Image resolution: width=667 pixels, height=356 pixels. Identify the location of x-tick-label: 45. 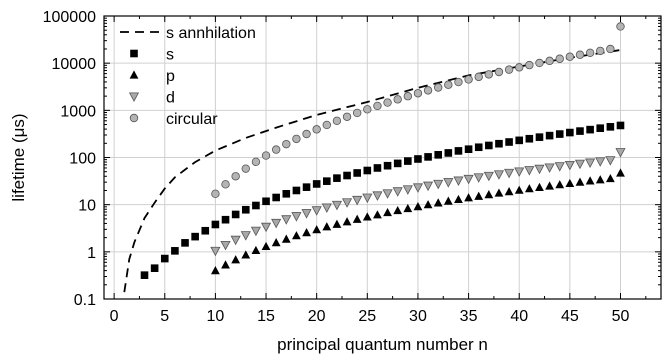
(570, 316).